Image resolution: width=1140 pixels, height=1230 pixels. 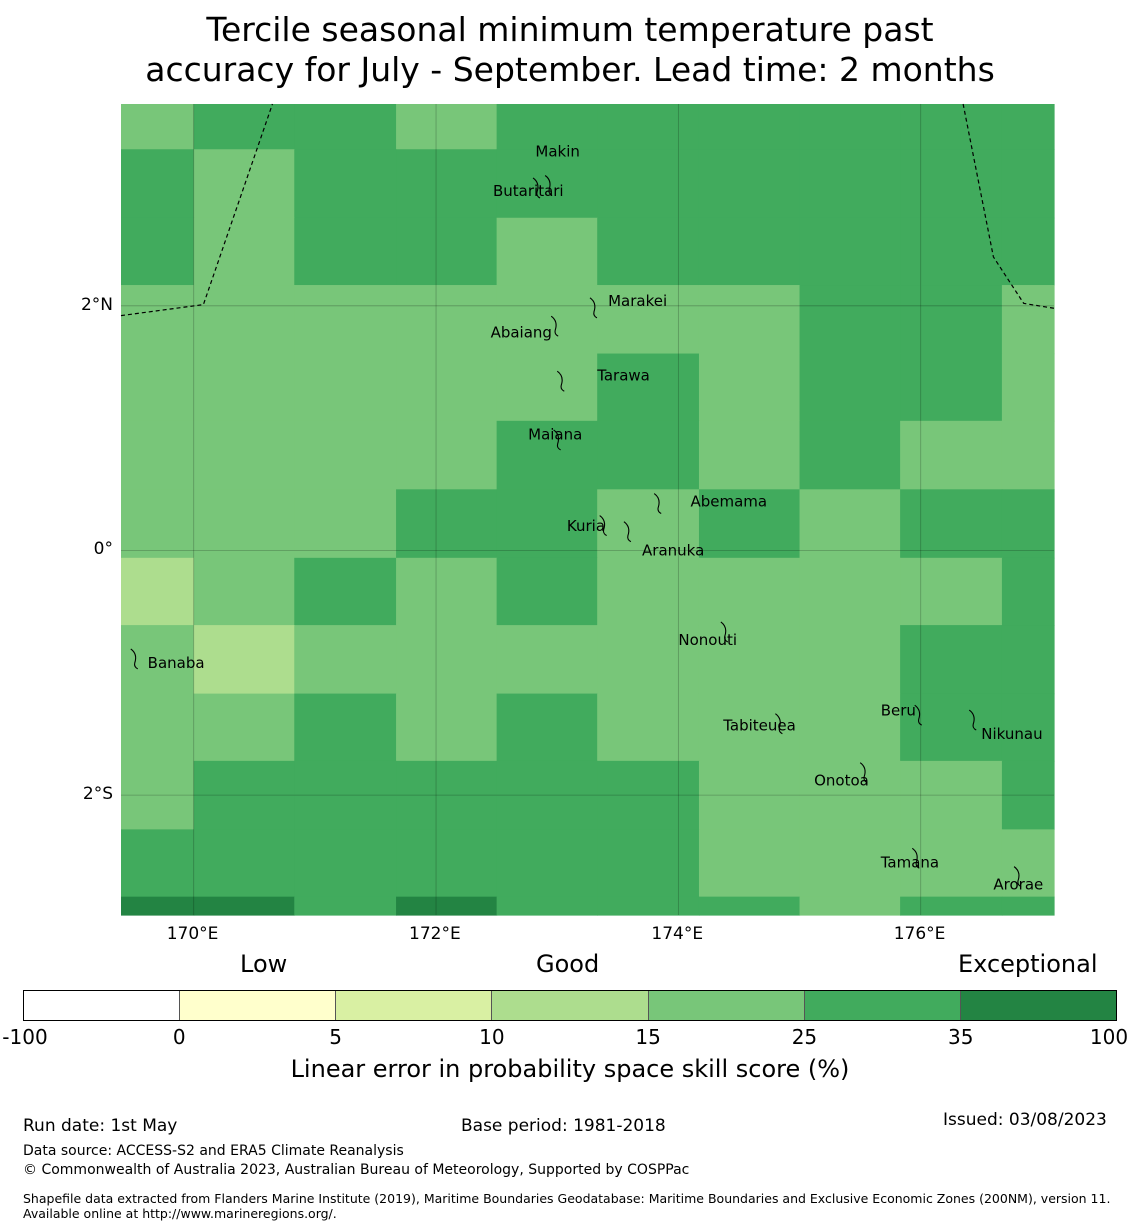 I want to click on island-label: Onotoa, so click(x=841, y=780).